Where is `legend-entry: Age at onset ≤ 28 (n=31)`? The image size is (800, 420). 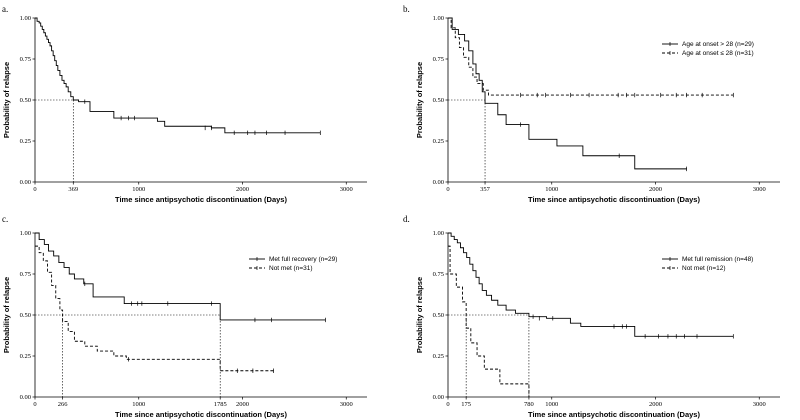 legend-entry: Age at onset ≤ 28 (n=31) is located at coordinates (718, 53).